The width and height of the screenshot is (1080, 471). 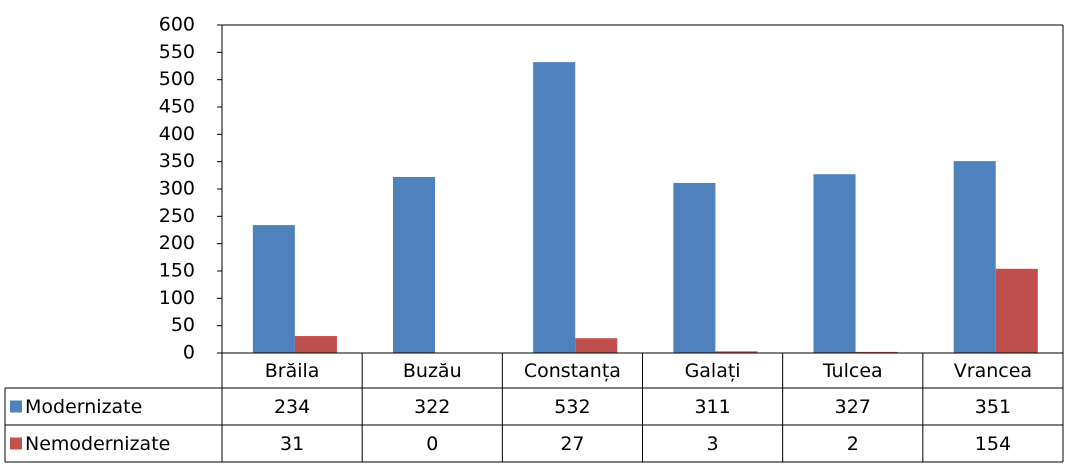 What do you see at coordinates (713, 371) in the screenshot?
I see `x-tick-label: Galați` at bounding box center [713, 371].